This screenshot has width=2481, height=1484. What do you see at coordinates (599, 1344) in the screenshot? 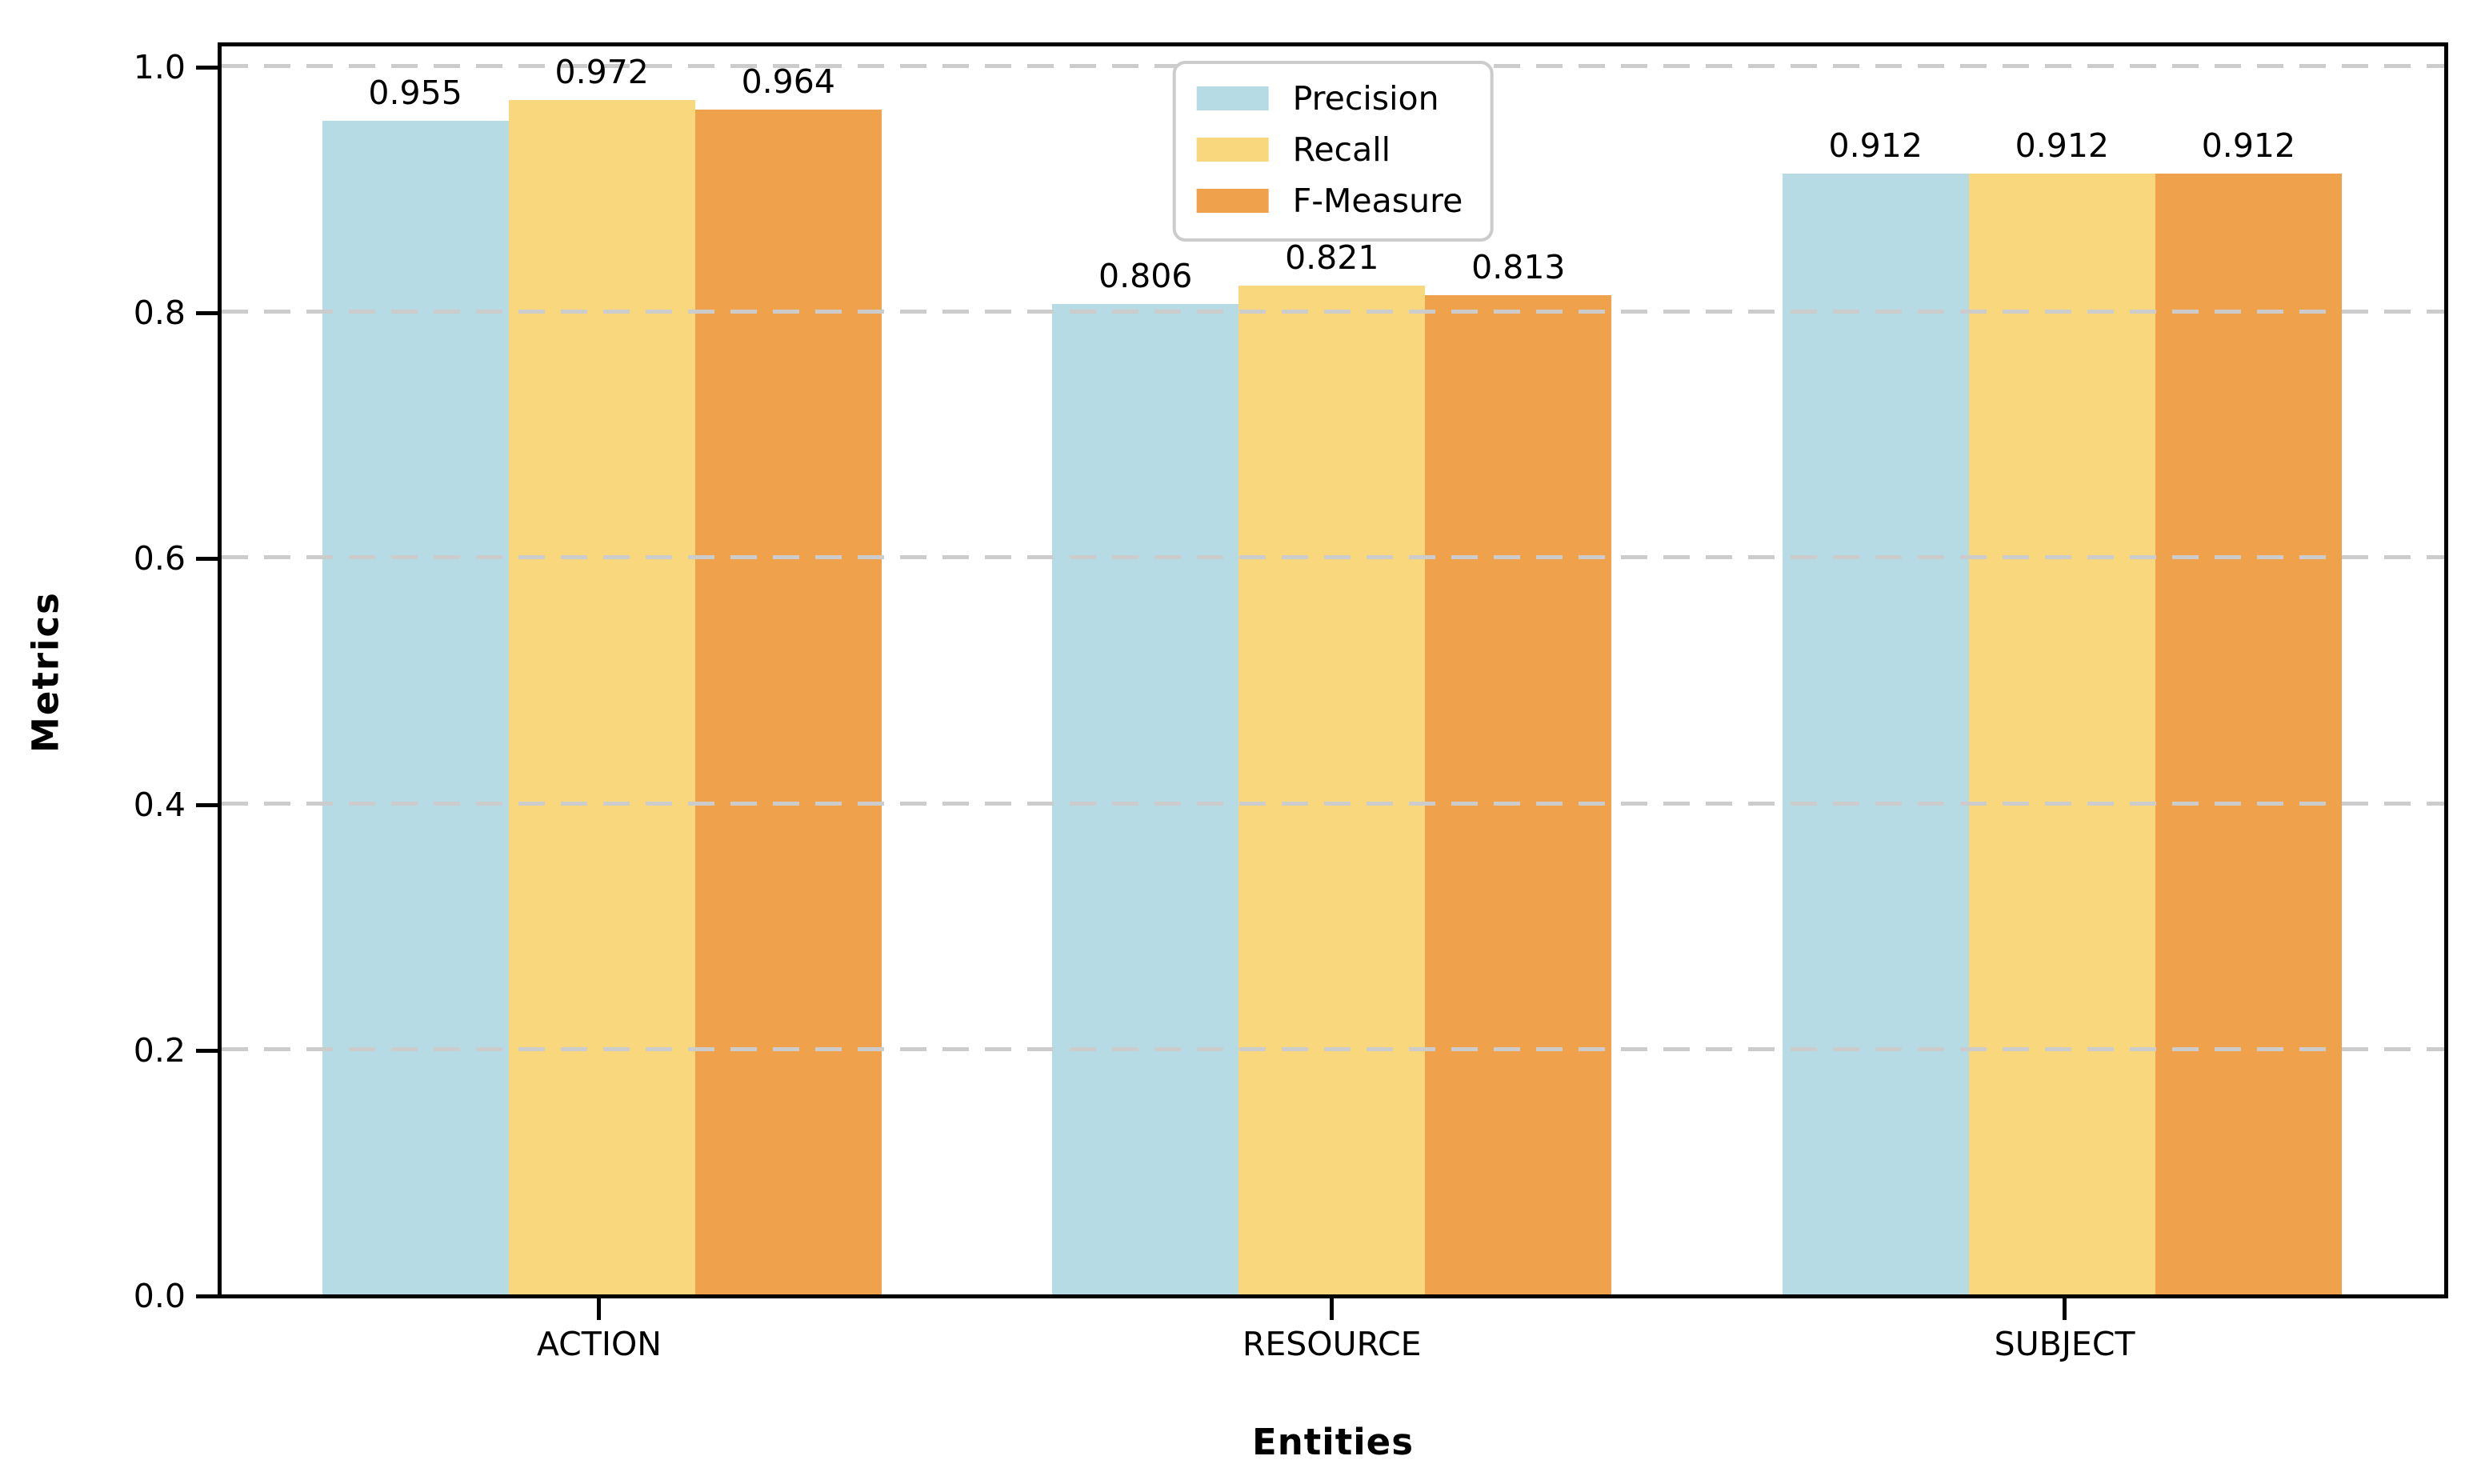
I see `x-tick-label-action: ACTION` at bounding box center [599, 1344].